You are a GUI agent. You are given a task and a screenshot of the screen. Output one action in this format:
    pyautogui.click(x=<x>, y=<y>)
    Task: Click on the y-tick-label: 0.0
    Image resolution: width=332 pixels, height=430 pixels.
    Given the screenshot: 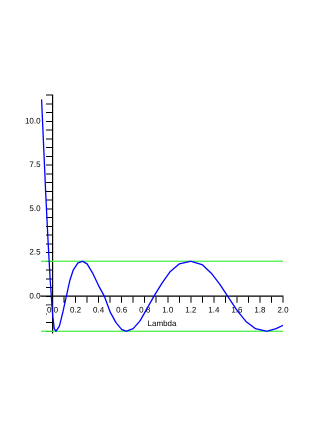 What is the action you would take?
    pyautogui.click(x=35, y=295)
    